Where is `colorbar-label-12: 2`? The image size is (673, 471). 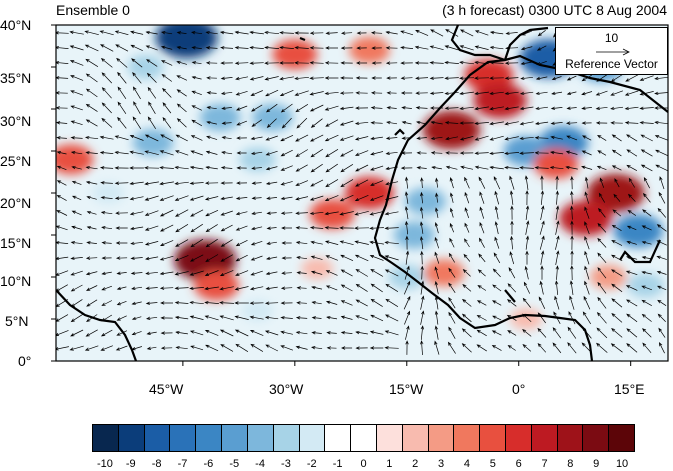
colorbar-label-12: 2 is located at coordinates (415, 464).